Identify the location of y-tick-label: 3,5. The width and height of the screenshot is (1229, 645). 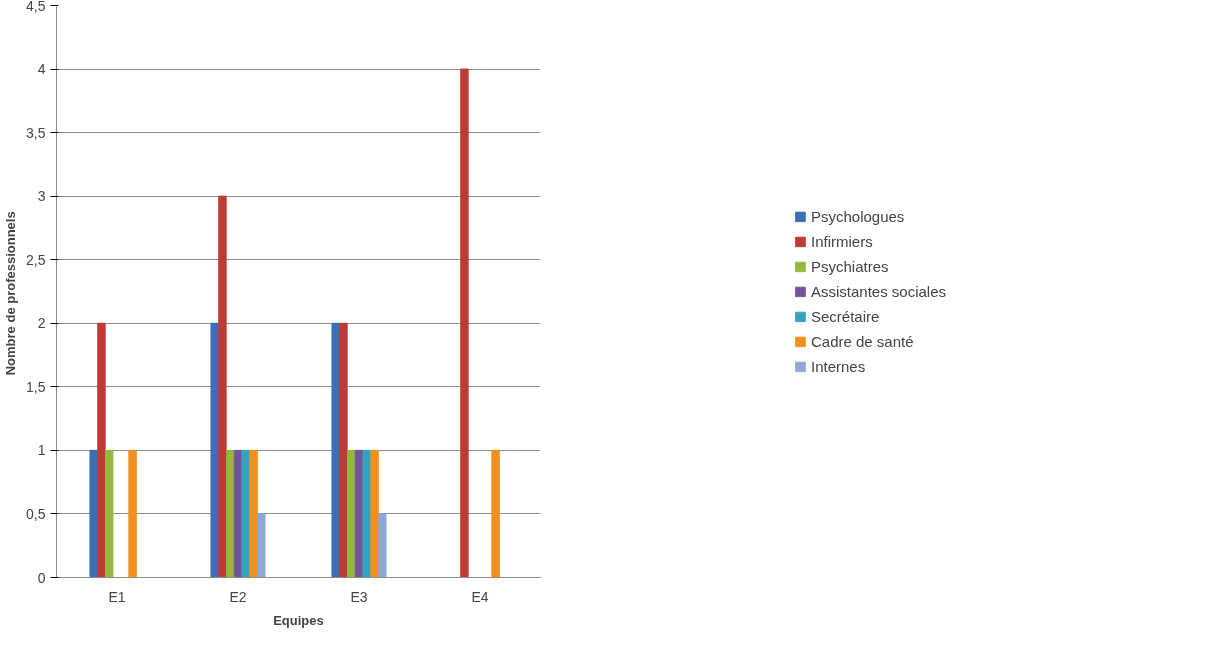
(36, 132).